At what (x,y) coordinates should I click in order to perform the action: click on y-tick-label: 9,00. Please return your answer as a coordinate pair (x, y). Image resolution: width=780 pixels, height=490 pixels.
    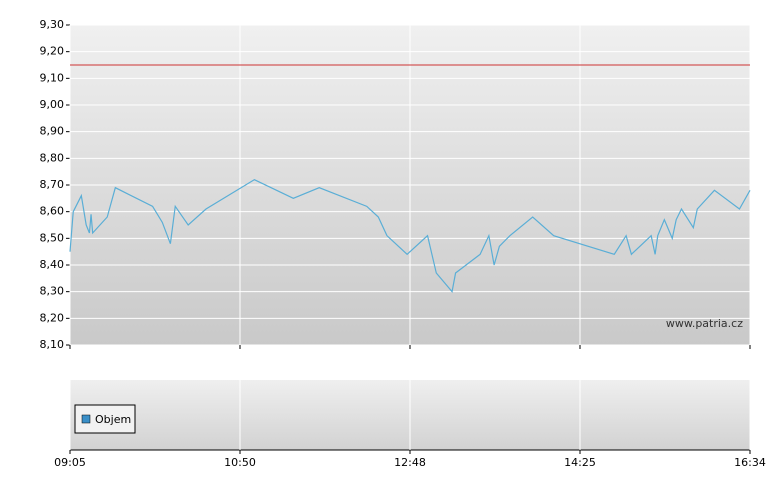
    Looking at the image, I should click on (52, 104).